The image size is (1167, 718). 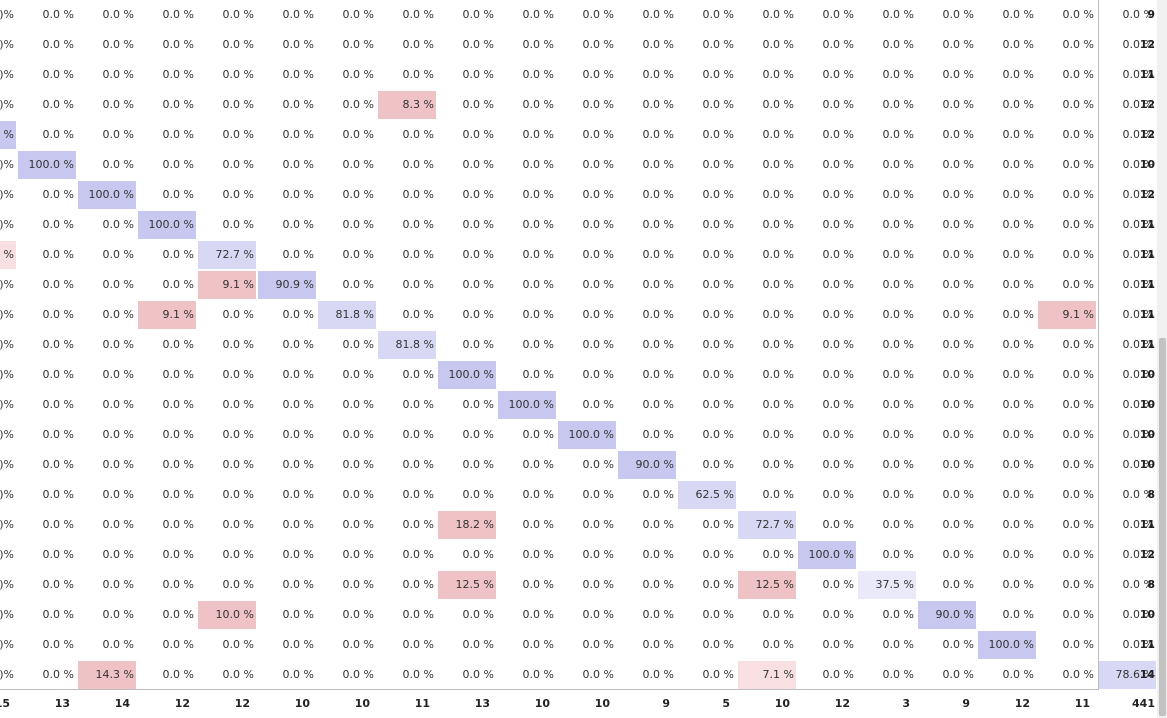 What do you see at coordinates (242, 703) in the screenshot?
I see `column-total: 12` at bounding box center [242, 703].